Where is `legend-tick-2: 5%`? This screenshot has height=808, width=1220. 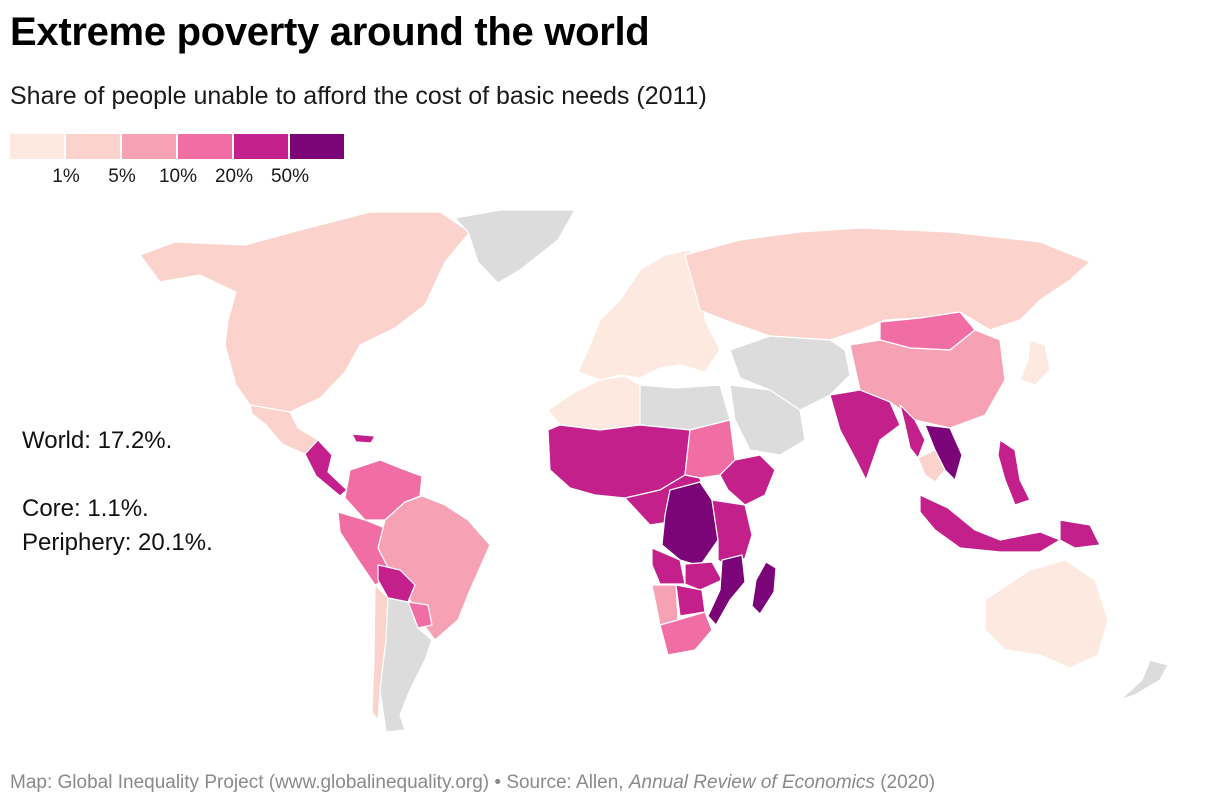
legend-tick-2: 5% is located at coordinates (122, 176).